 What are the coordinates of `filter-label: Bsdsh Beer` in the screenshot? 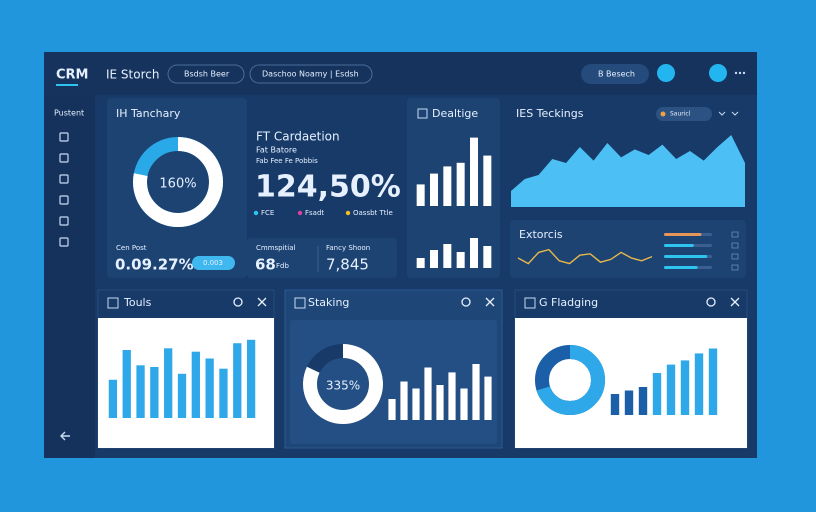 It's located at (207, 74).